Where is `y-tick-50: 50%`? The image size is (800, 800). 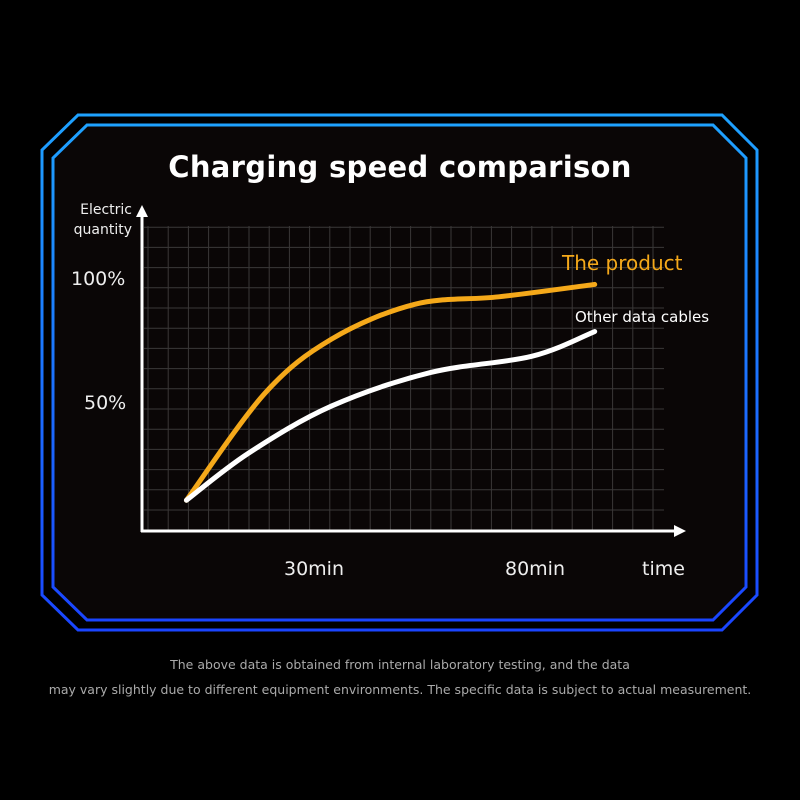 y-tick-50: 50% is located at coordinates (105, 403).